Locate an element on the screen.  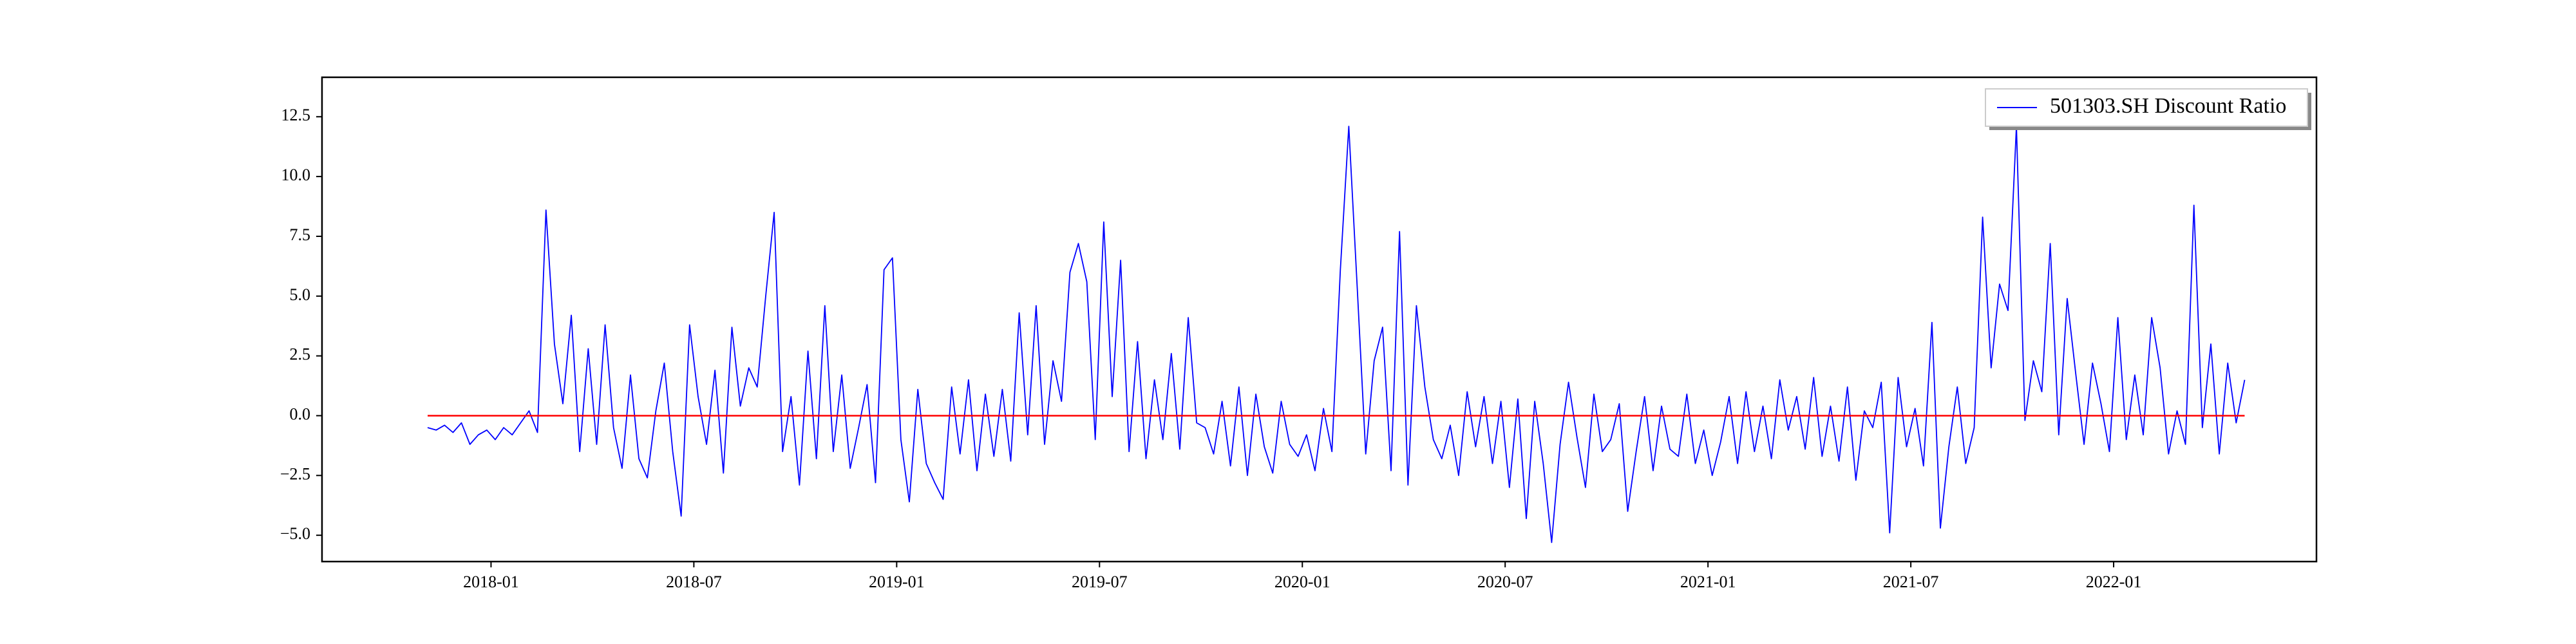
legend-label: 501303.SH Discount Ratio is located at coordinates (2168, 106).